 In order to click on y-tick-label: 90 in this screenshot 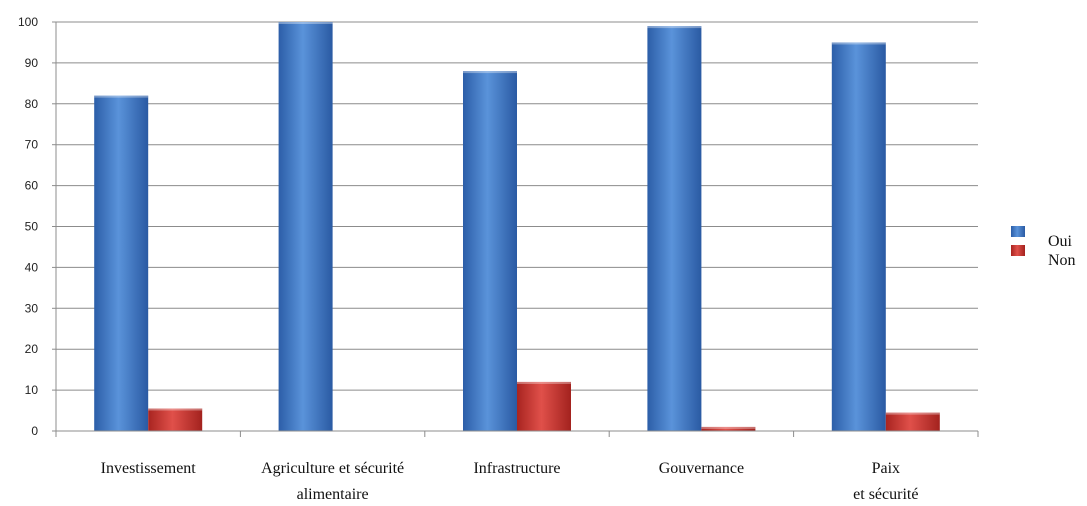, I will do `click(32, 63)`.